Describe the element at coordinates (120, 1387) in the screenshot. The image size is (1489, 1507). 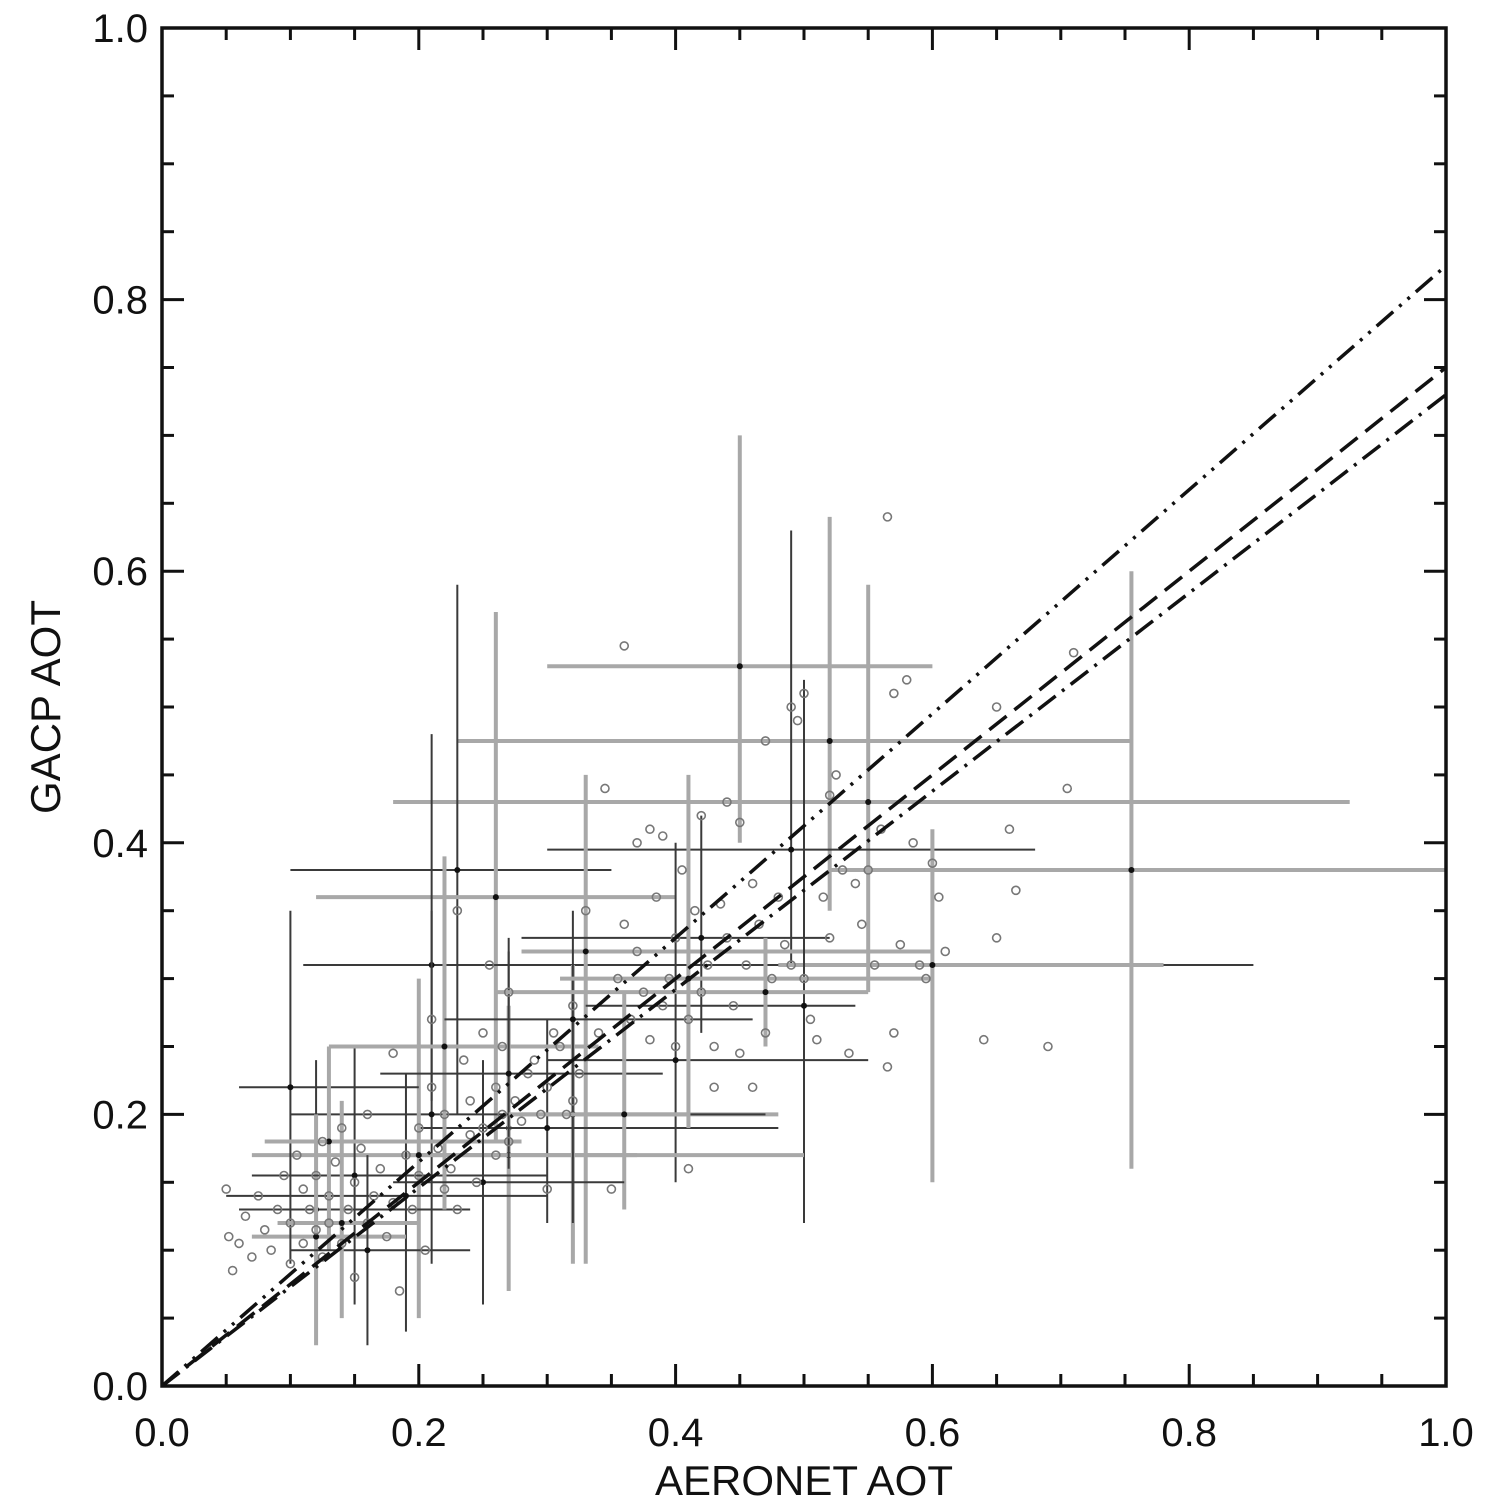
I see `y-tick-label: 0.0` at that location.